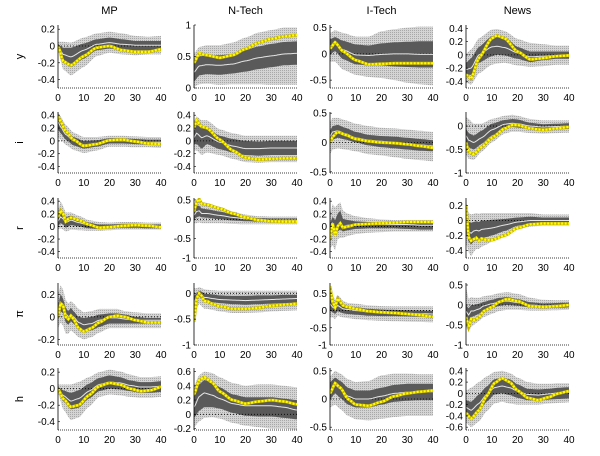 The width and height of the screenshot is (600, 456). I want to click on row-label: π, so click(20, 314).